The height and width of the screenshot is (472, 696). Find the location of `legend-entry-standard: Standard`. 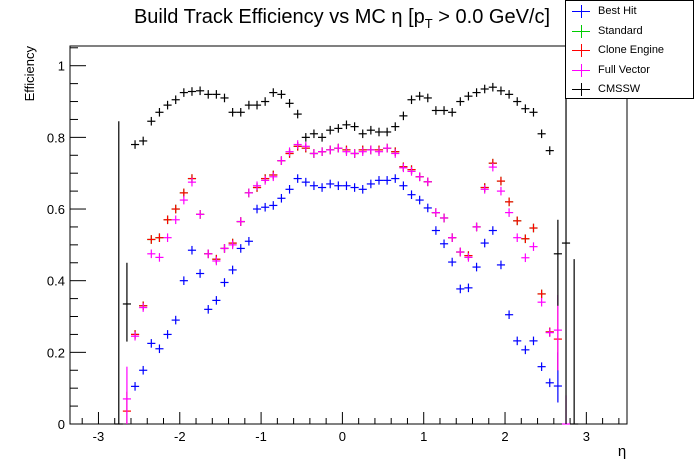

legend-entry-standard: Standard is located at coordinates (606, 31).